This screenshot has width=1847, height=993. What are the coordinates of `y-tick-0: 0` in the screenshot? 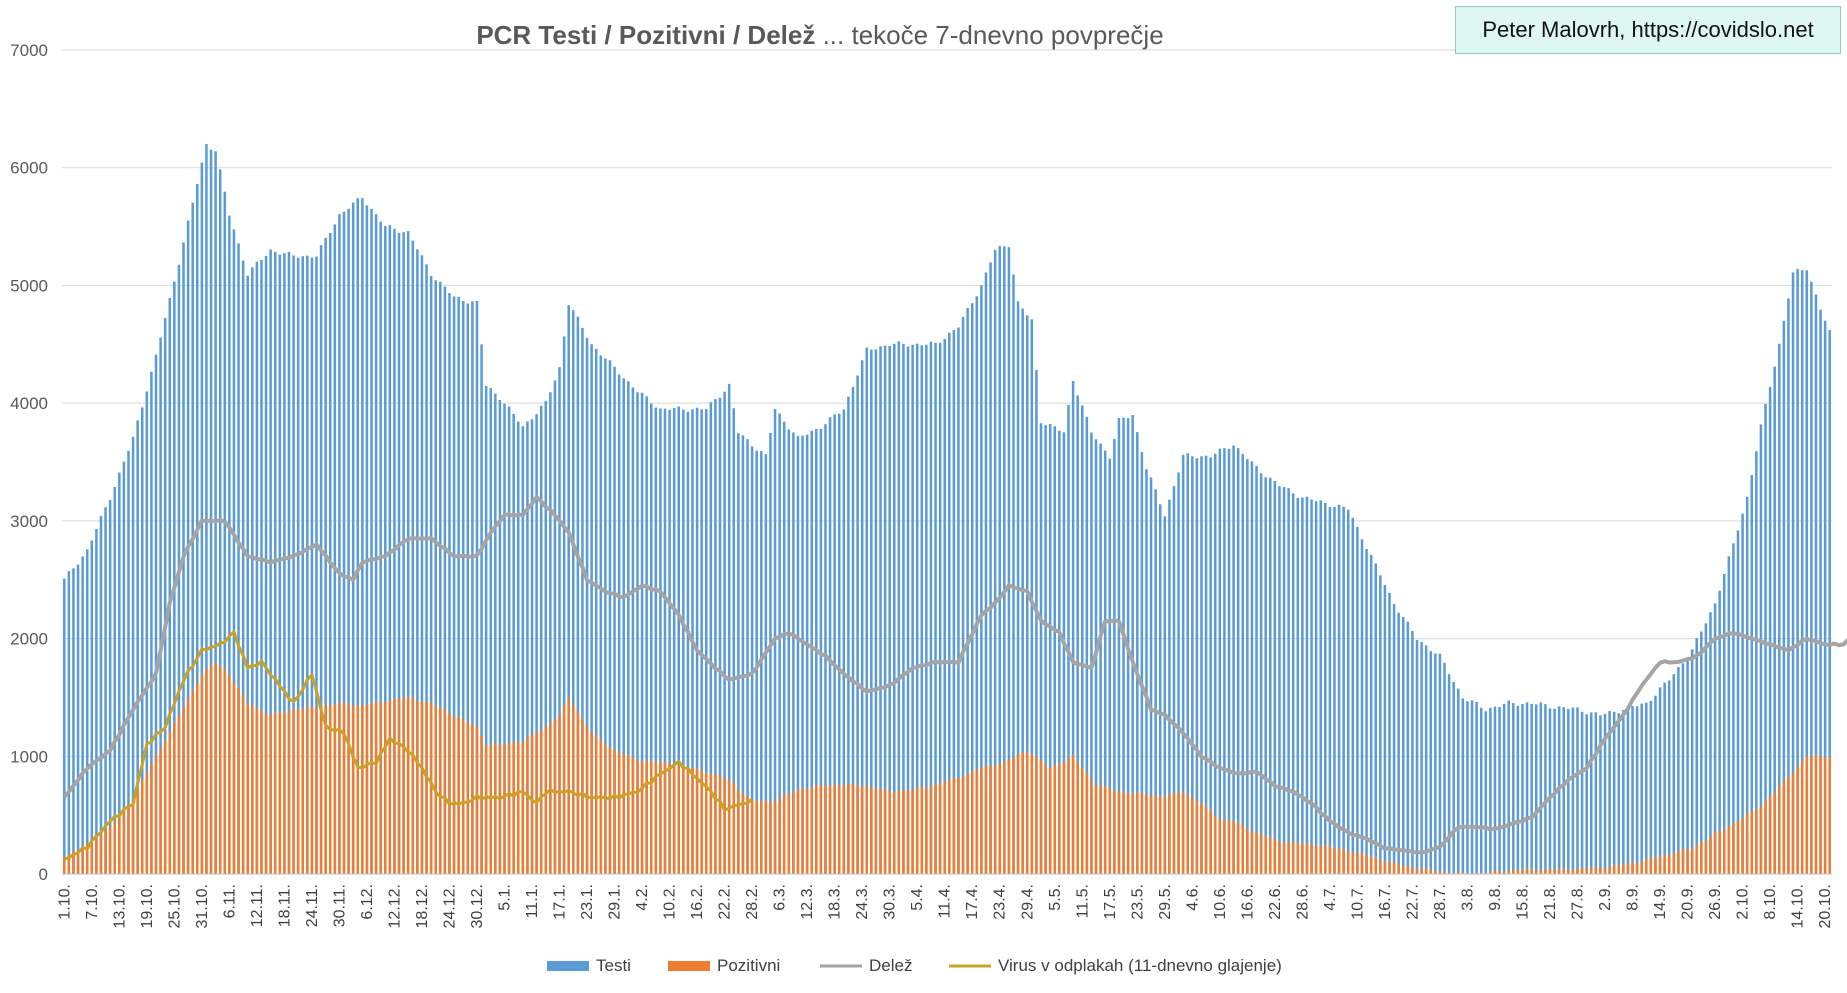 It's located at (43, 874).